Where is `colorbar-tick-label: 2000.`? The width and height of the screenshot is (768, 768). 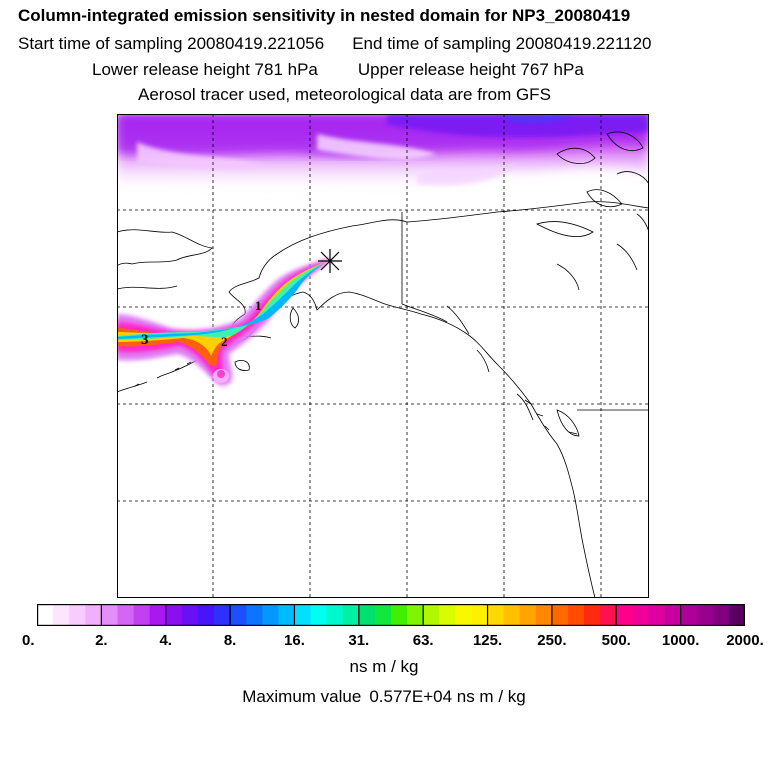
colorbar-tick-label: 2000. is located at coordinates (745, 640).